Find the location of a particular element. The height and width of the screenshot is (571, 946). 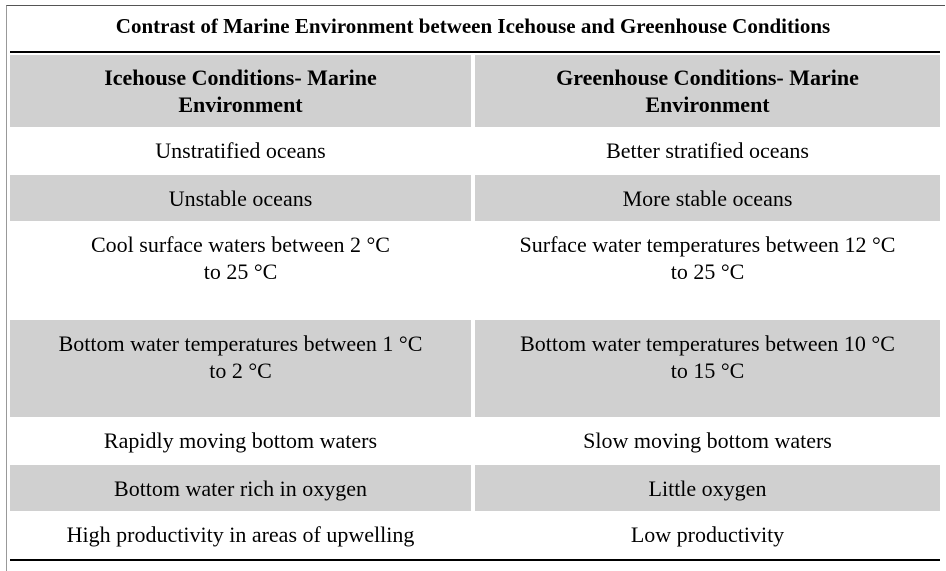

table-cell: Rapidly moving bottom waters is located at coordinates (242, 441).